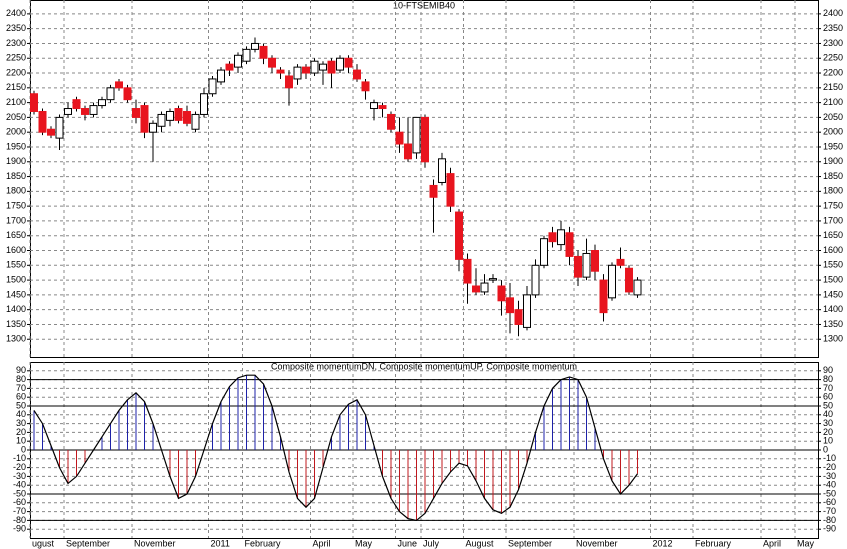  What do you see at coordinates (663, 543) in the screenshot?
I see `x-tick-label: 2012` at bounding box center [663, 543].